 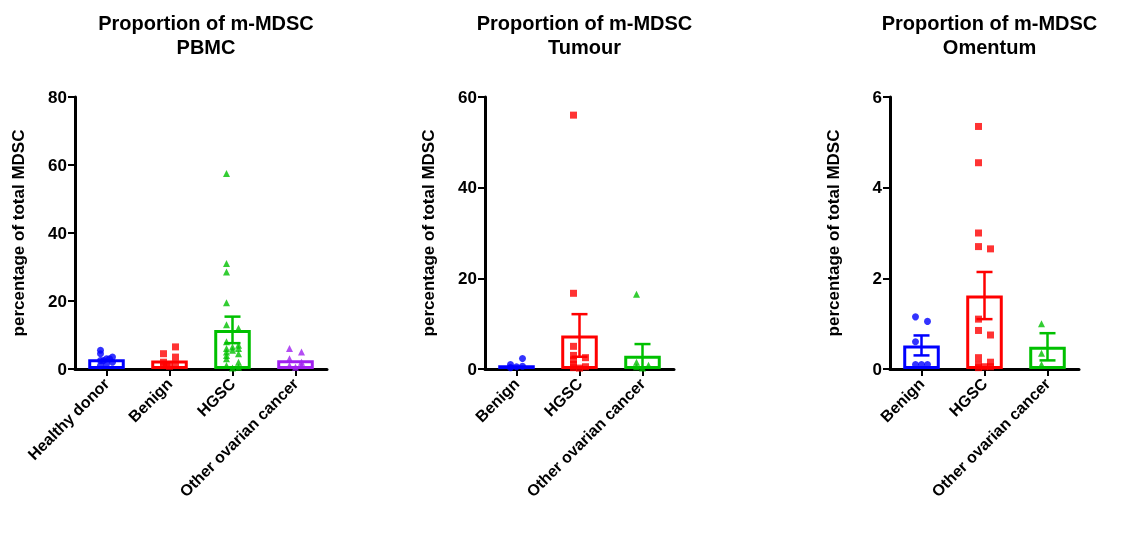 What do you see at coordinates (585, 47) in the screenshot?
I see `chart-subtitle: Tumour` at bounding box center [585, 47].